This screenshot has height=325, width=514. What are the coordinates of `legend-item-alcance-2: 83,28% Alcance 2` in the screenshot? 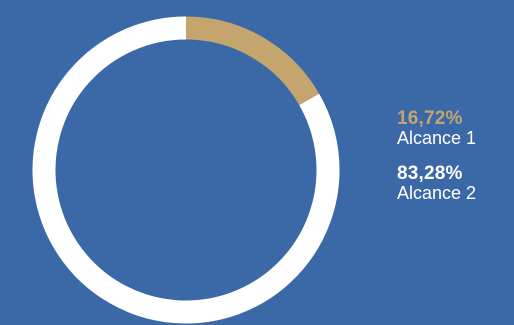 It's located at (455, 183).